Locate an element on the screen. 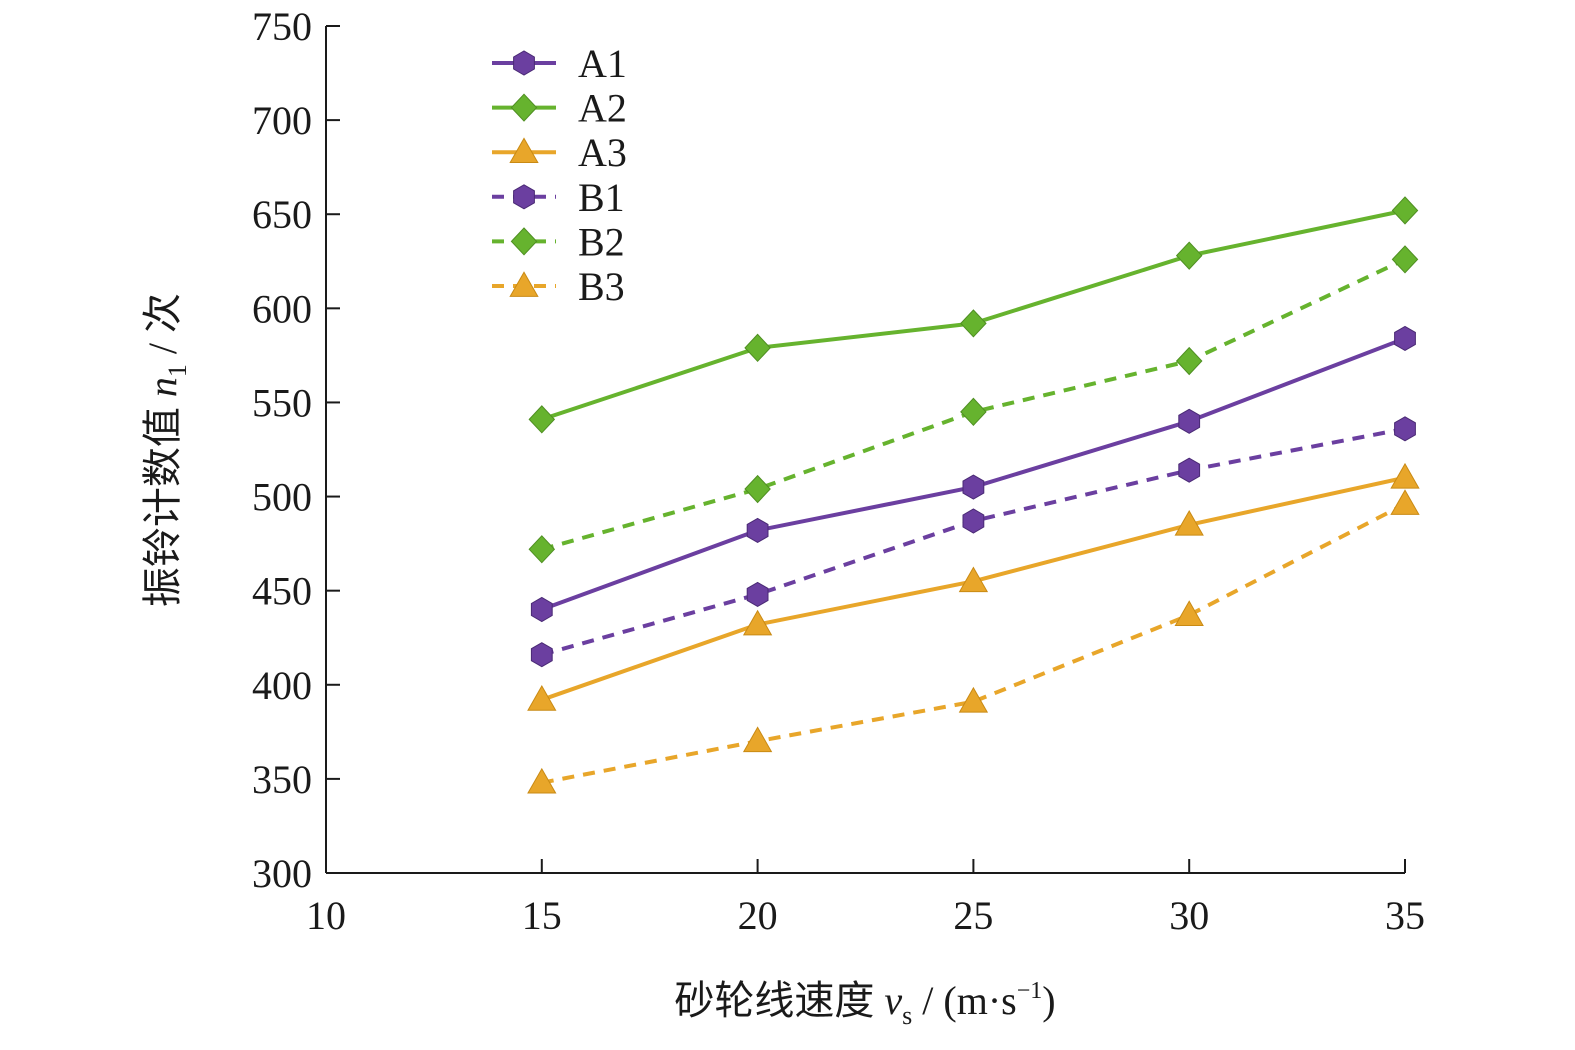 Image resolution: width=1575 pixels, height=1050 pixels. legend-marker-b1 is located at coordinates (524, 197).